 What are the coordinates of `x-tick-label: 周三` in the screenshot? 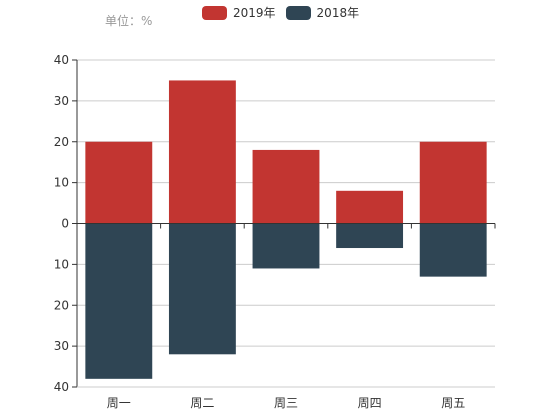 It's located at (286, 403).